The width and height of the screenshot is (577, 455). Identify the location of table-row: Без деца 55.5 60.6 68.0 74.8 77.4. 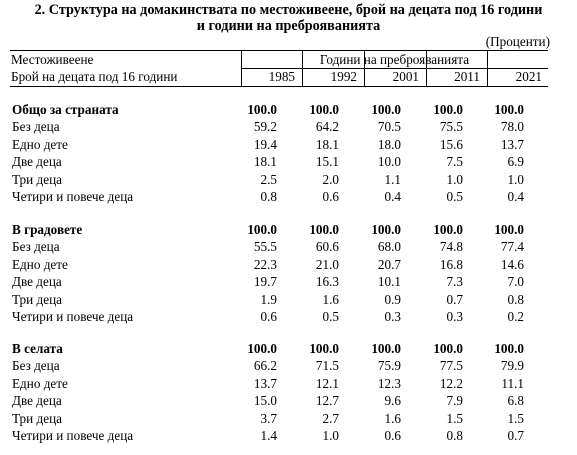
(288, 246).